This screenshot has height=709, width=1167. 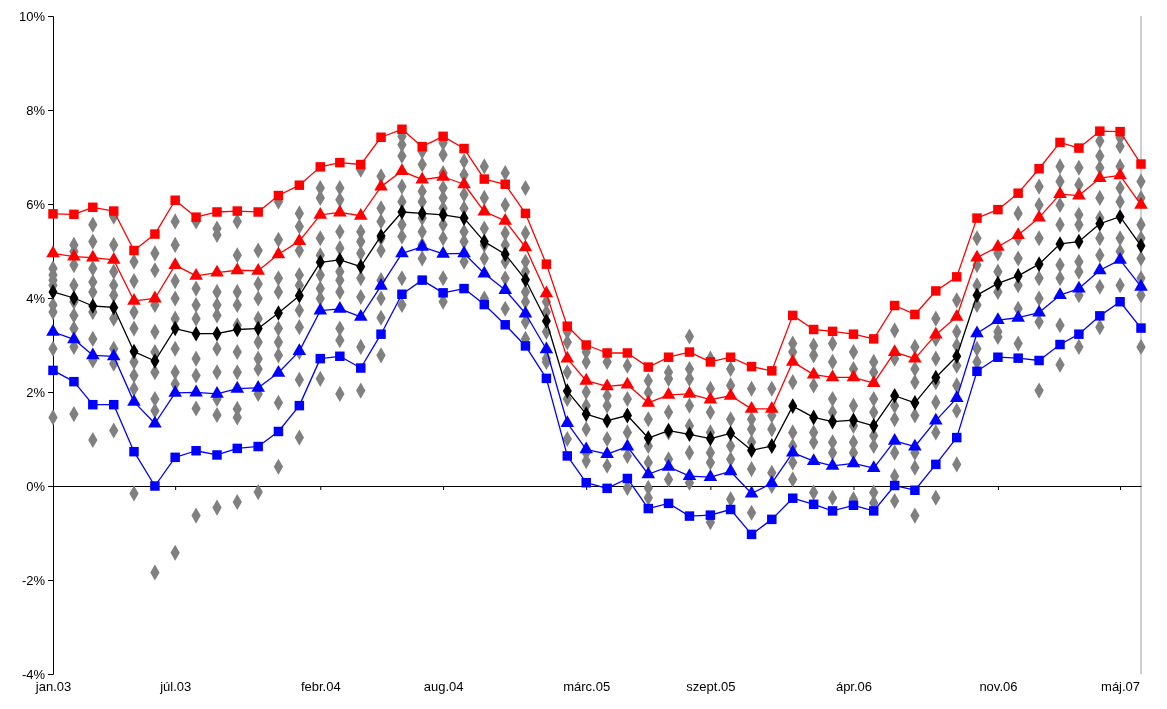 What do you see at coordinates (36, 486) in the screenshot?
I see `y-tick-label: 0%` at bounding box center [36, 486].